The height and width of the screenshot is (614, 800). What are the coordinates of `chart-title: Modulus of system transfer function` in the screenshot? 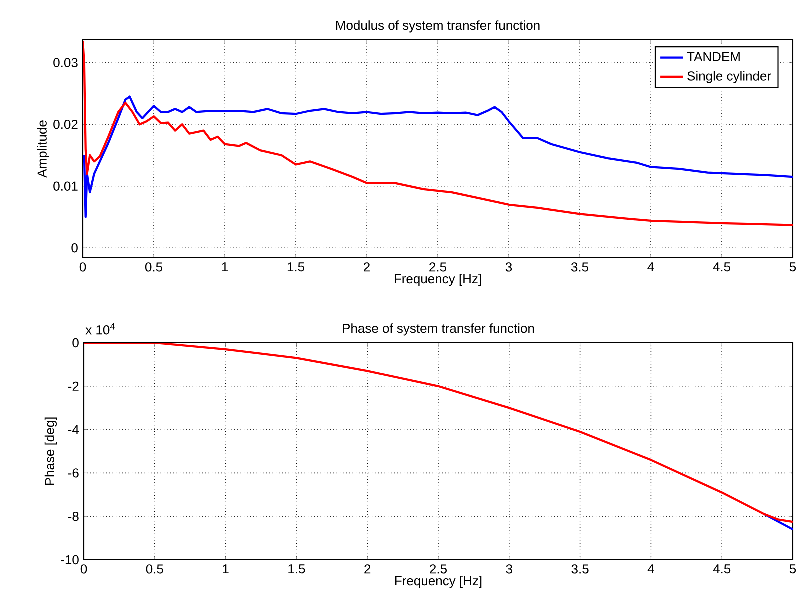 It's located at (438, 26).